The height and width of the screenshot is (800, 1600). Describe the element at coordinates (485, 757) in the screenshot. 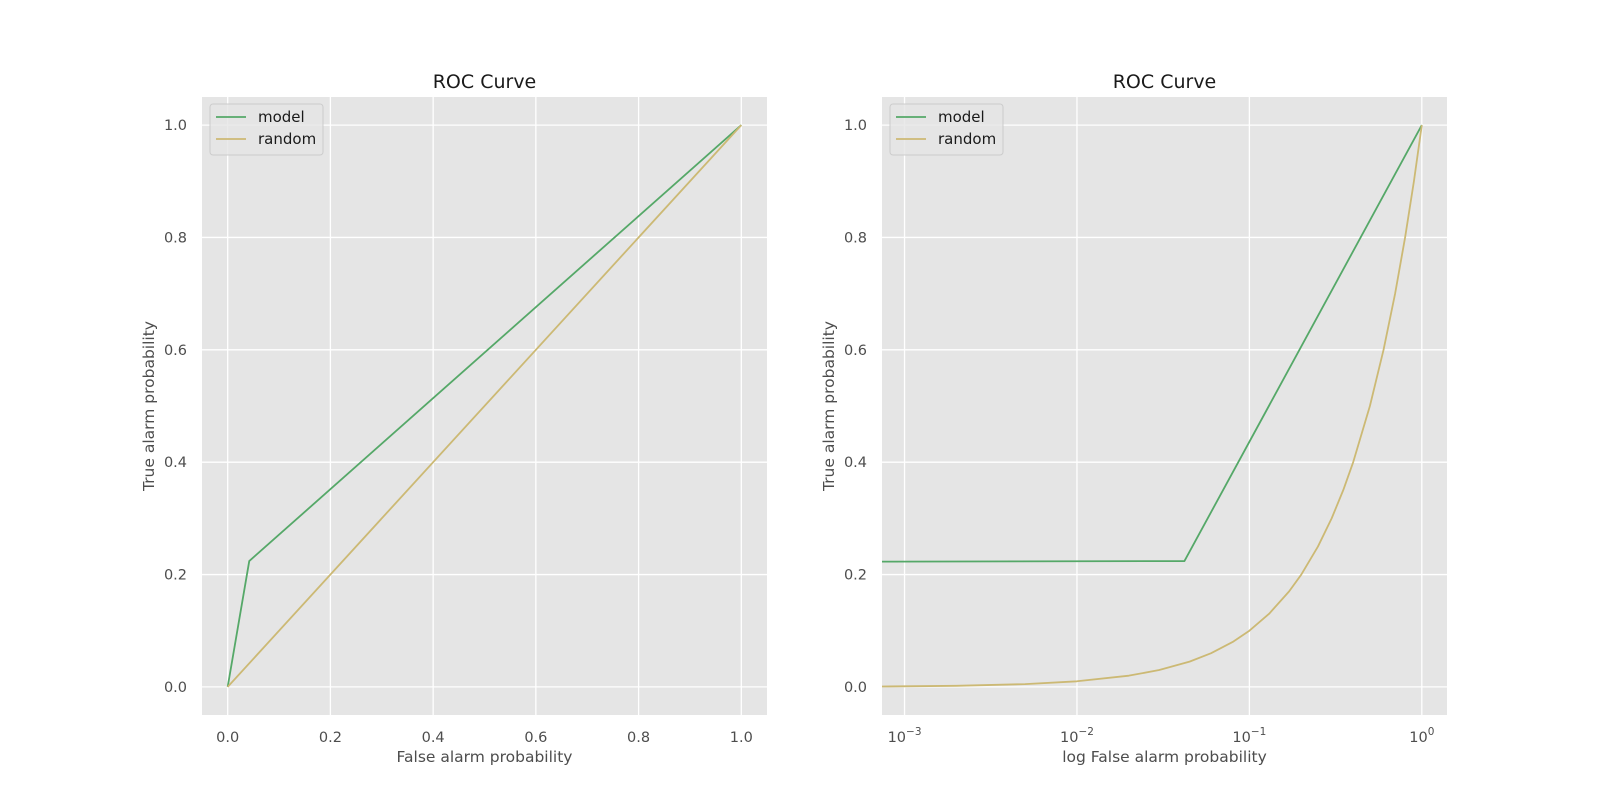

I see `x-axis-label: False alarm probability` at that location.